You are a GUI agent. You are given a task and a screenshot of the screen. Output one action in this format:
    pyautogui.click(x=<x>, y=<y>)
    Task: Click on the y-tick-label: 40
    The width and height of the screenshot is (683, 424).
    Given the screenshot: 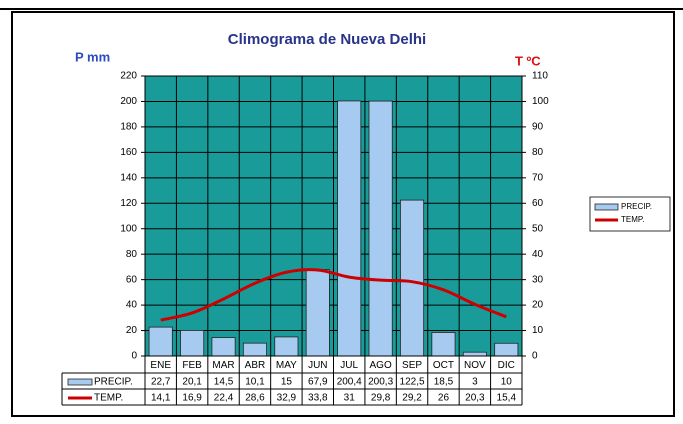 What is the action you would take?
    pyautogui.click(x=132, y=305)
    